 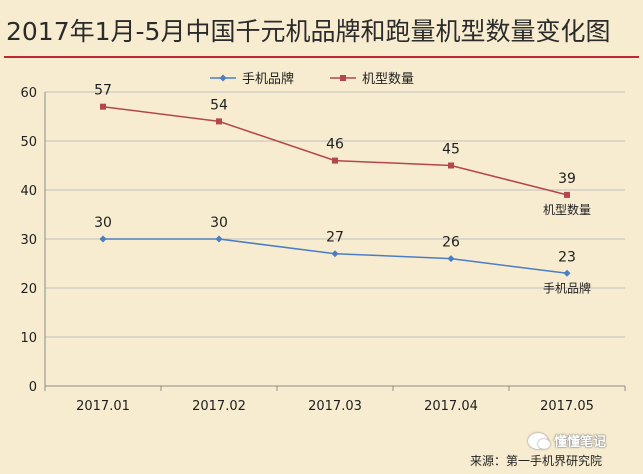 I want to click on x-tick-label: 2017.02, so click(x=219, y=406).